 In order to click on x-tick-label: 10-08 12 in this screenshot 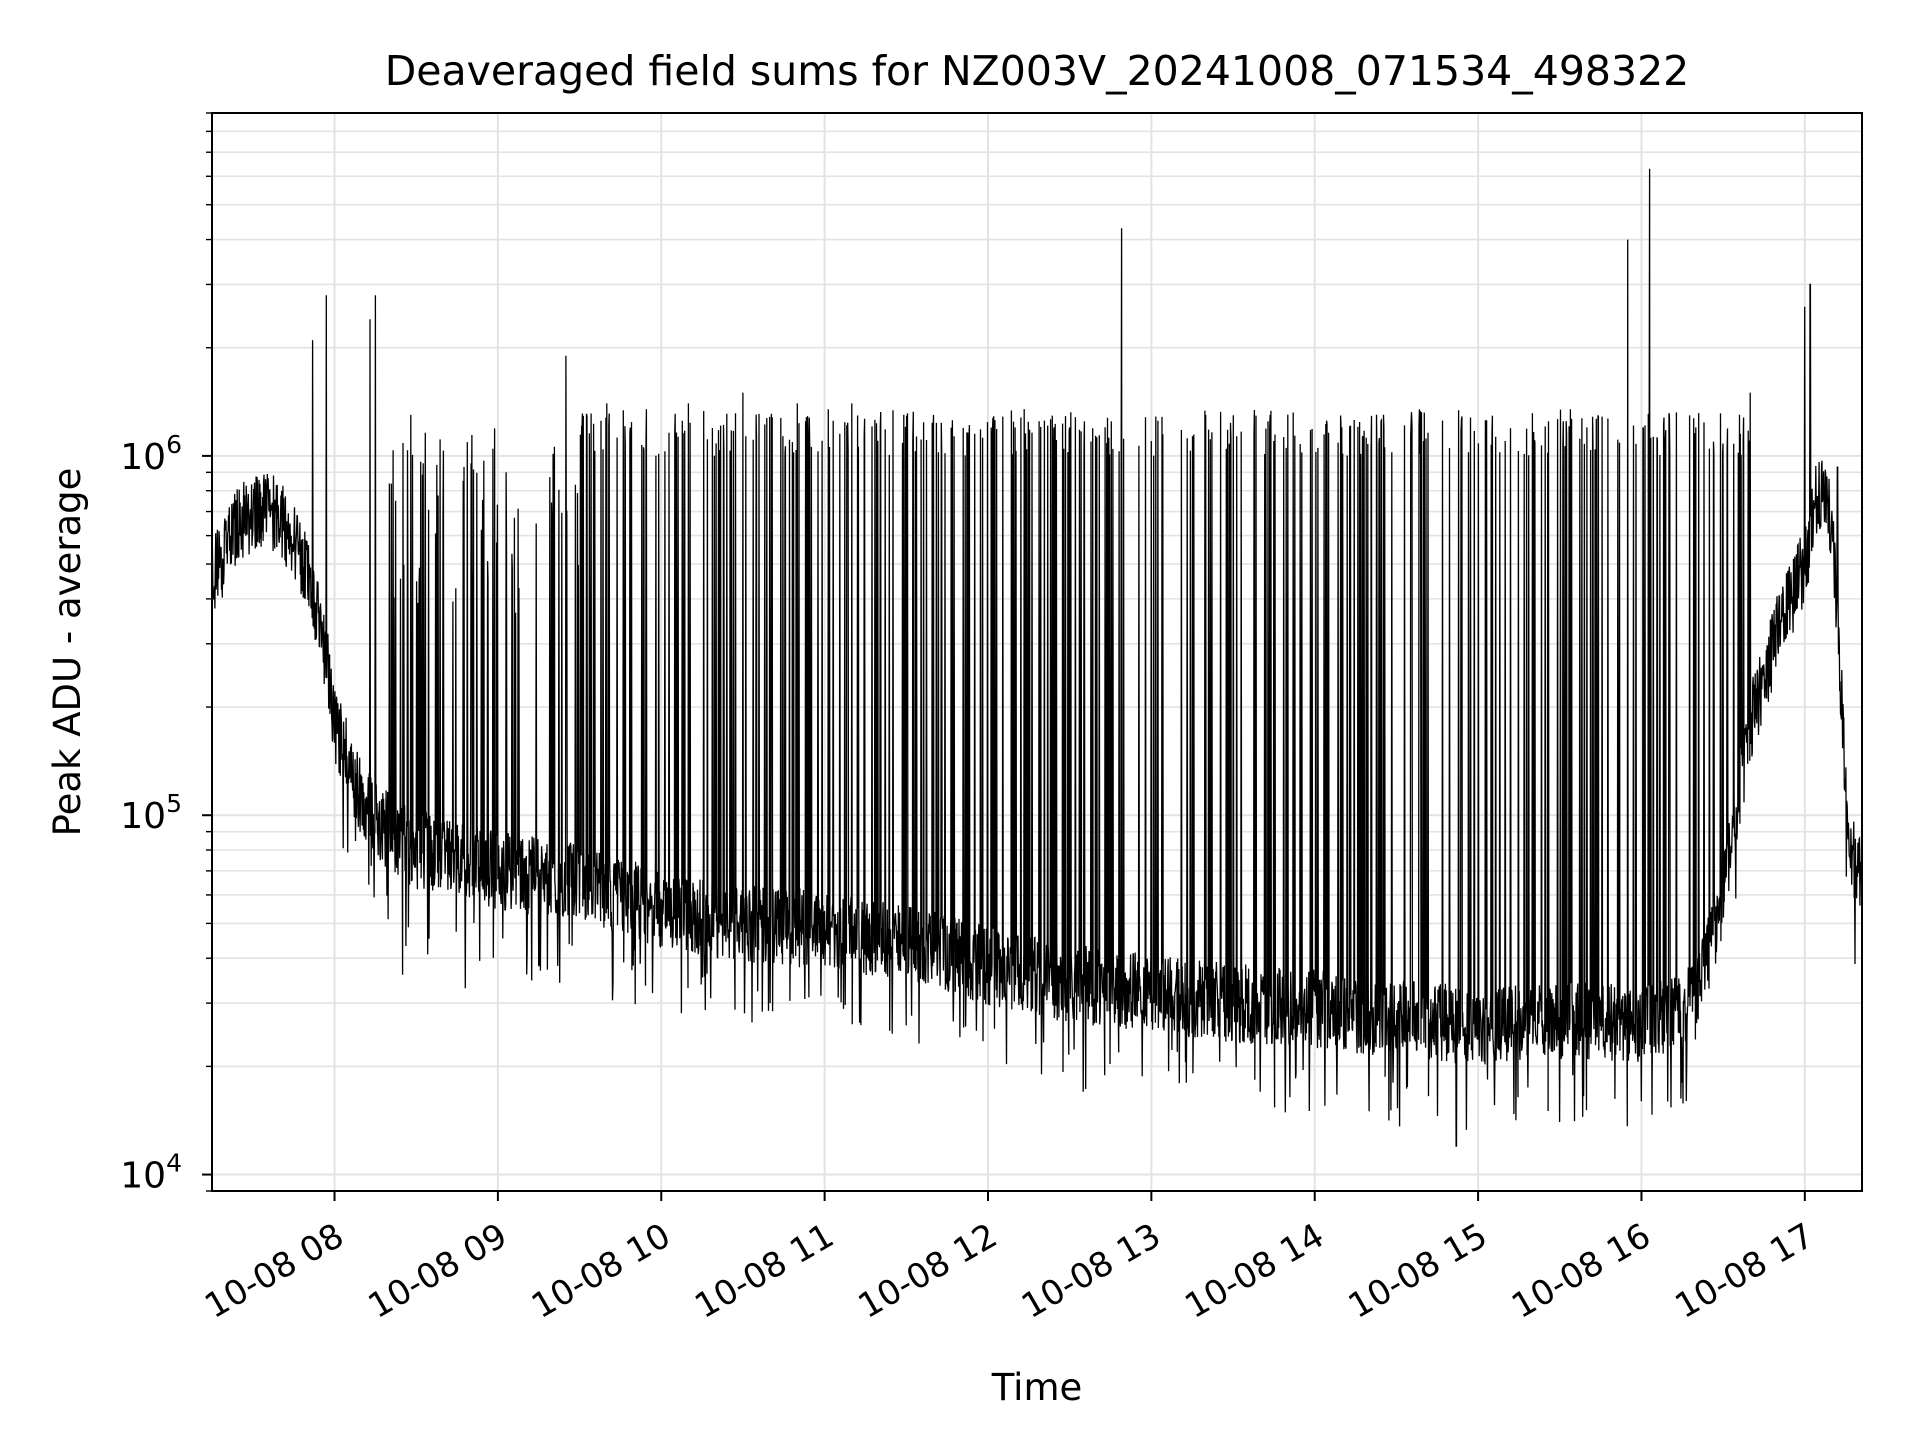, I will do `click(928, 1271)`.